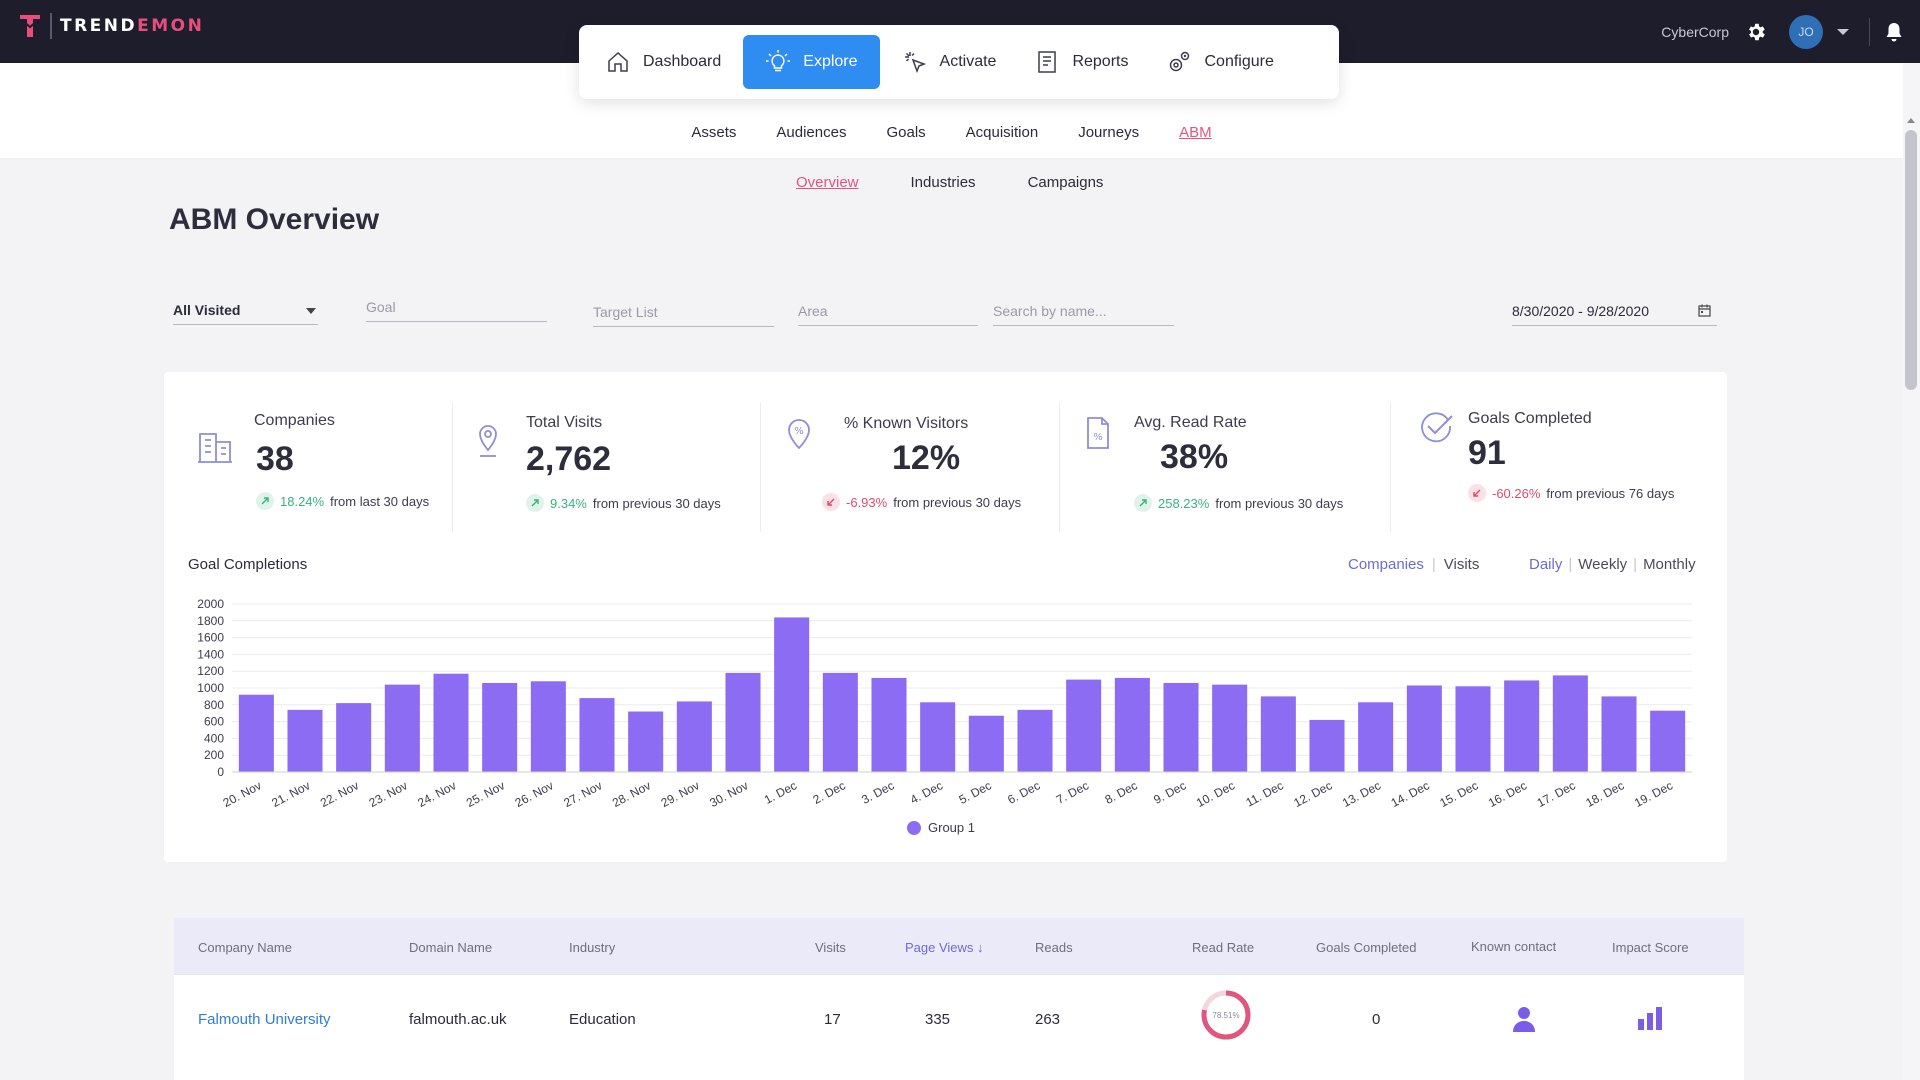 The width and height of the screenshot is (1920, 1080). I want to click on x-tick-label: 10. Dec, so click(1215, 794).